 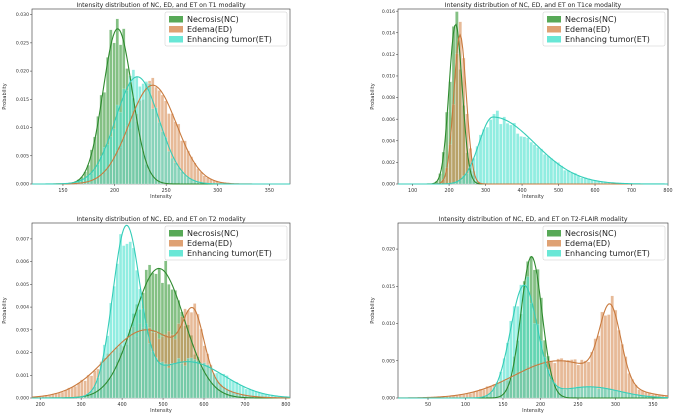 I want to click on y-tick-label: 0.005, so click(x=22, y=285).